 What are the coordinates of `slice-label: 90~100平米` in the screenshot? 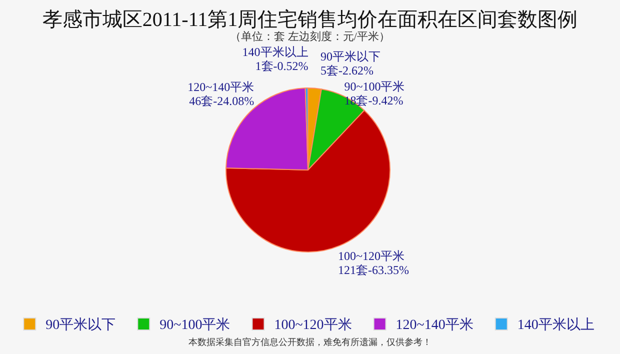 It's located at (374, 86).